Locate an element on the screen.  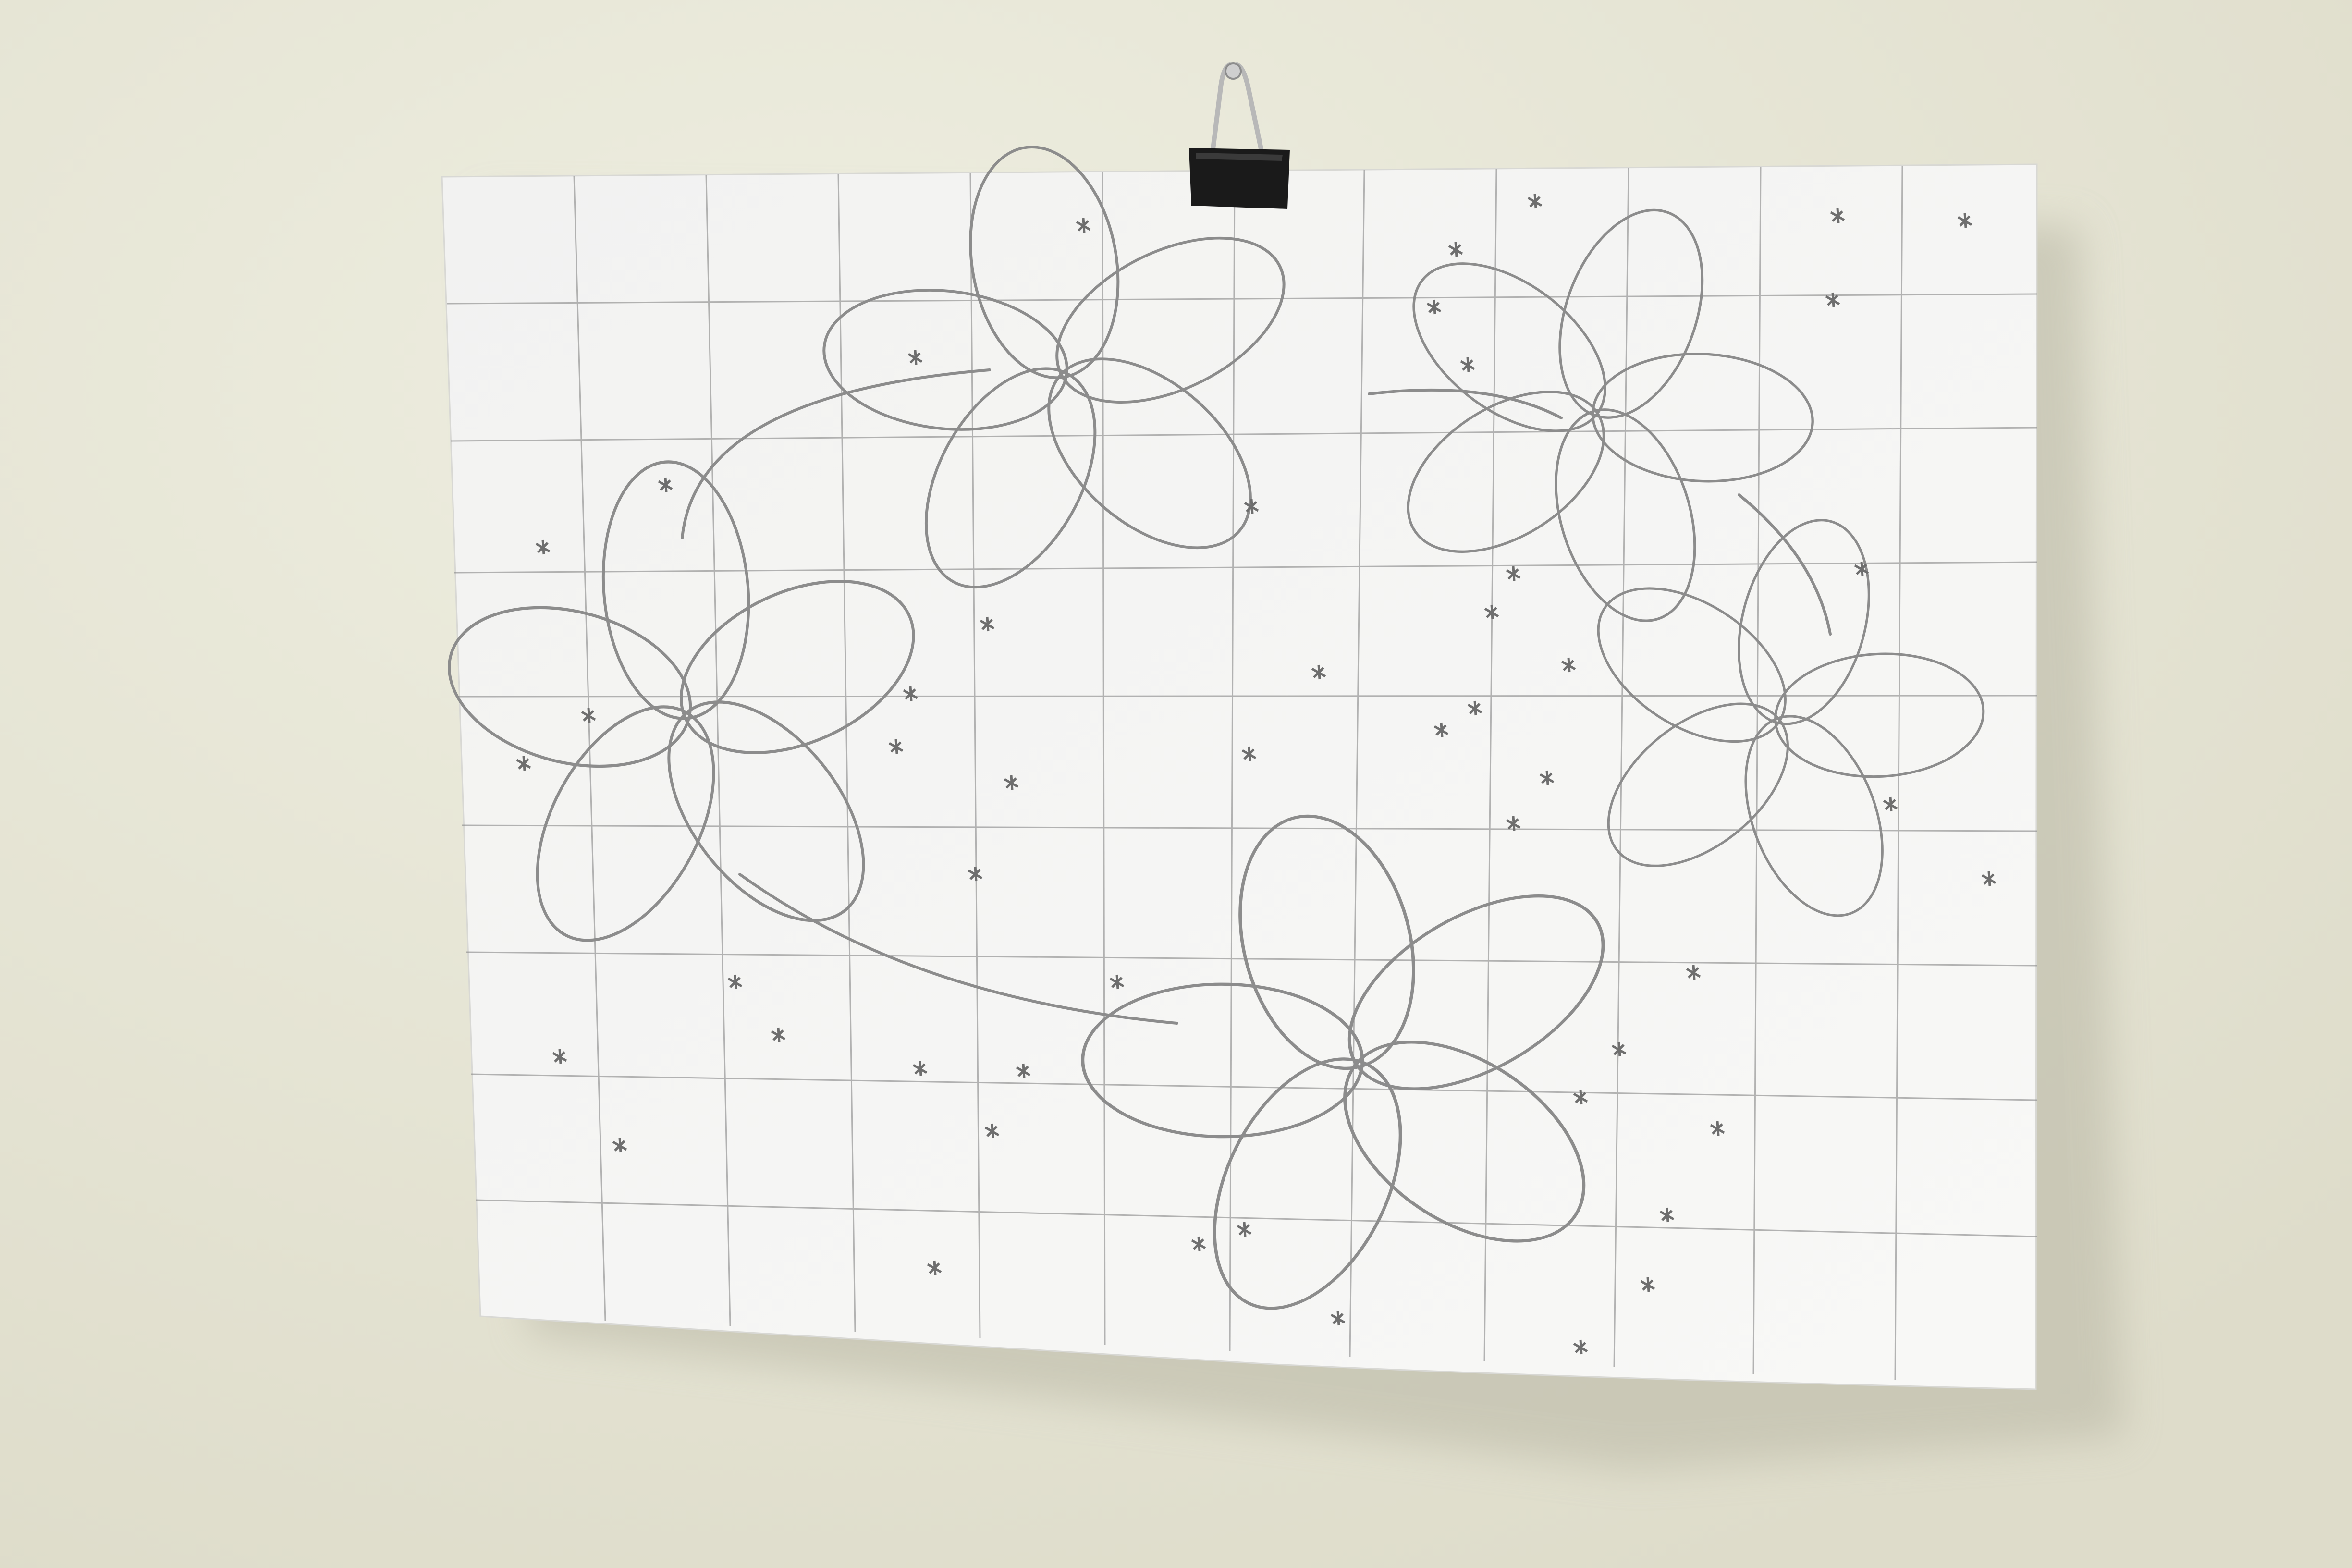
wall-pin is located at coordinates (1234, 71).